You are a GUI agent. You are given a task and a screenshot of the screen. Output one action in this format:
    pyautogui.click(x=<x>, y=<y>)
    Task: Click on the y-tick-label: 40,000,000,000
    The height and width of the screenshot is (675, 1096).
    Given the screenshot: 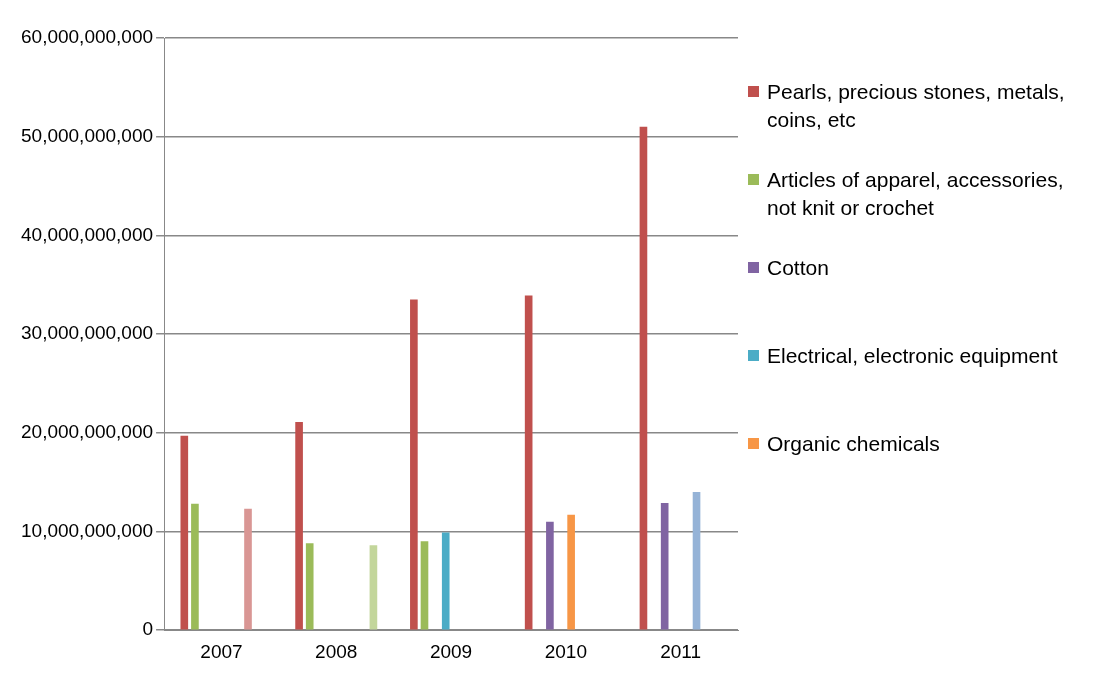 What is the action you would take?
    pyautogui.click(x=87, y=234)
    